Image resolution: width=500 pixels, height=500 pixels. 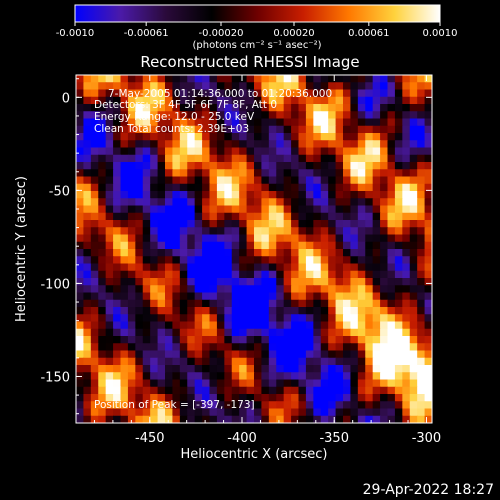 I want to click on colorbar-tick-label: 0.00061, so click(x=368, y=33).